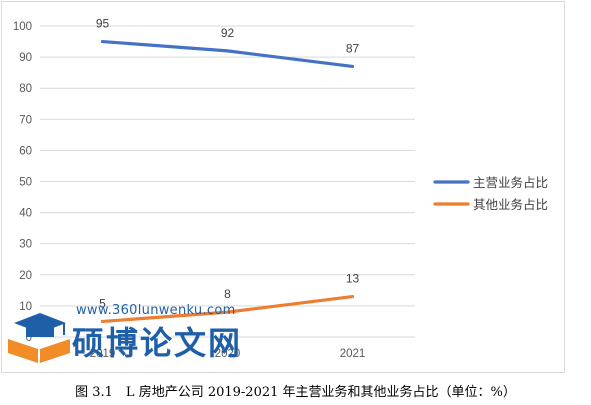  What do you see at coordinates (25, 120) in the screenshot?
I see `y-tick-label-70: 70` at bounding box center [25, 120].